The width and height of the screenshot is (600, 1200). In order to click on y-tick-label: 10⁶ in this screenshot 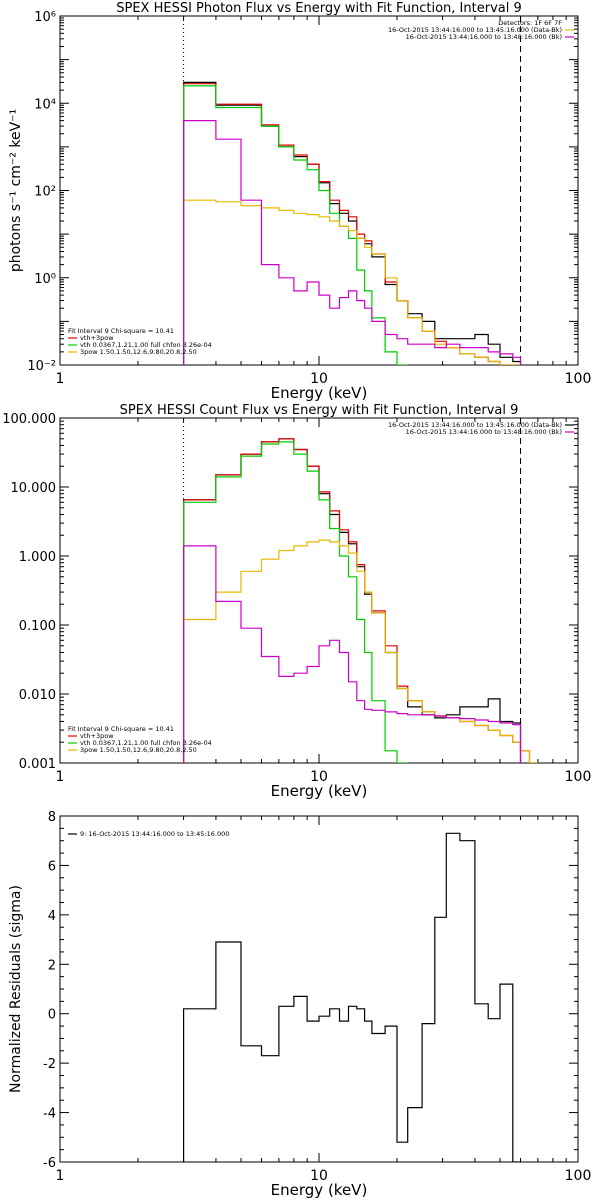, I will do `click(45, 17)`.